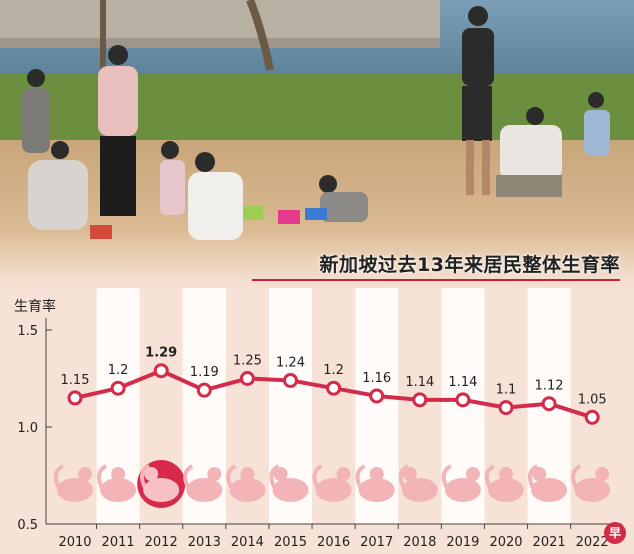  What do you see at coordinates (462, 542) in the screenshot?
I see `x-tick-label: 2019` at bounding box center [462, 542].